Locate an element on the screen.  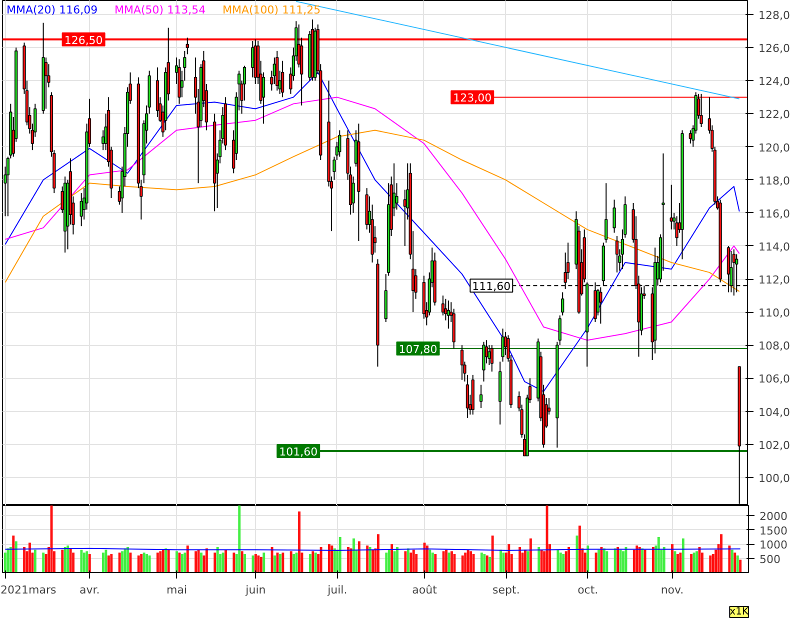
x-tick-label: juil. is located at coordinates (337, 590).